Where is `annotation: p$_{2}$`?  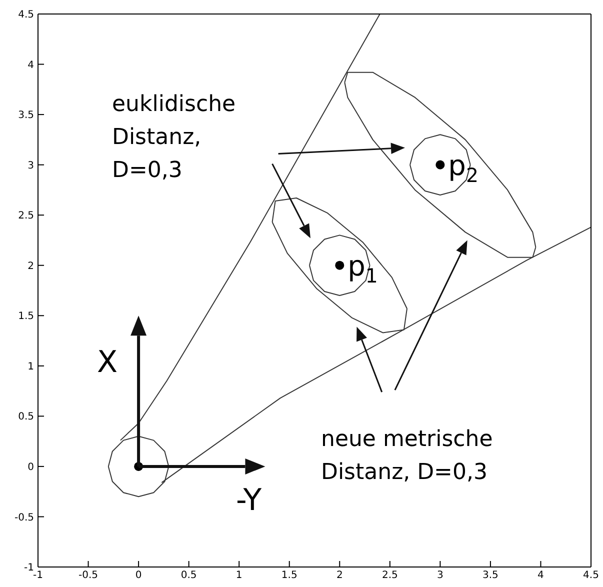 annotation: p$_{2}$ is located at coordinates (463, 167).